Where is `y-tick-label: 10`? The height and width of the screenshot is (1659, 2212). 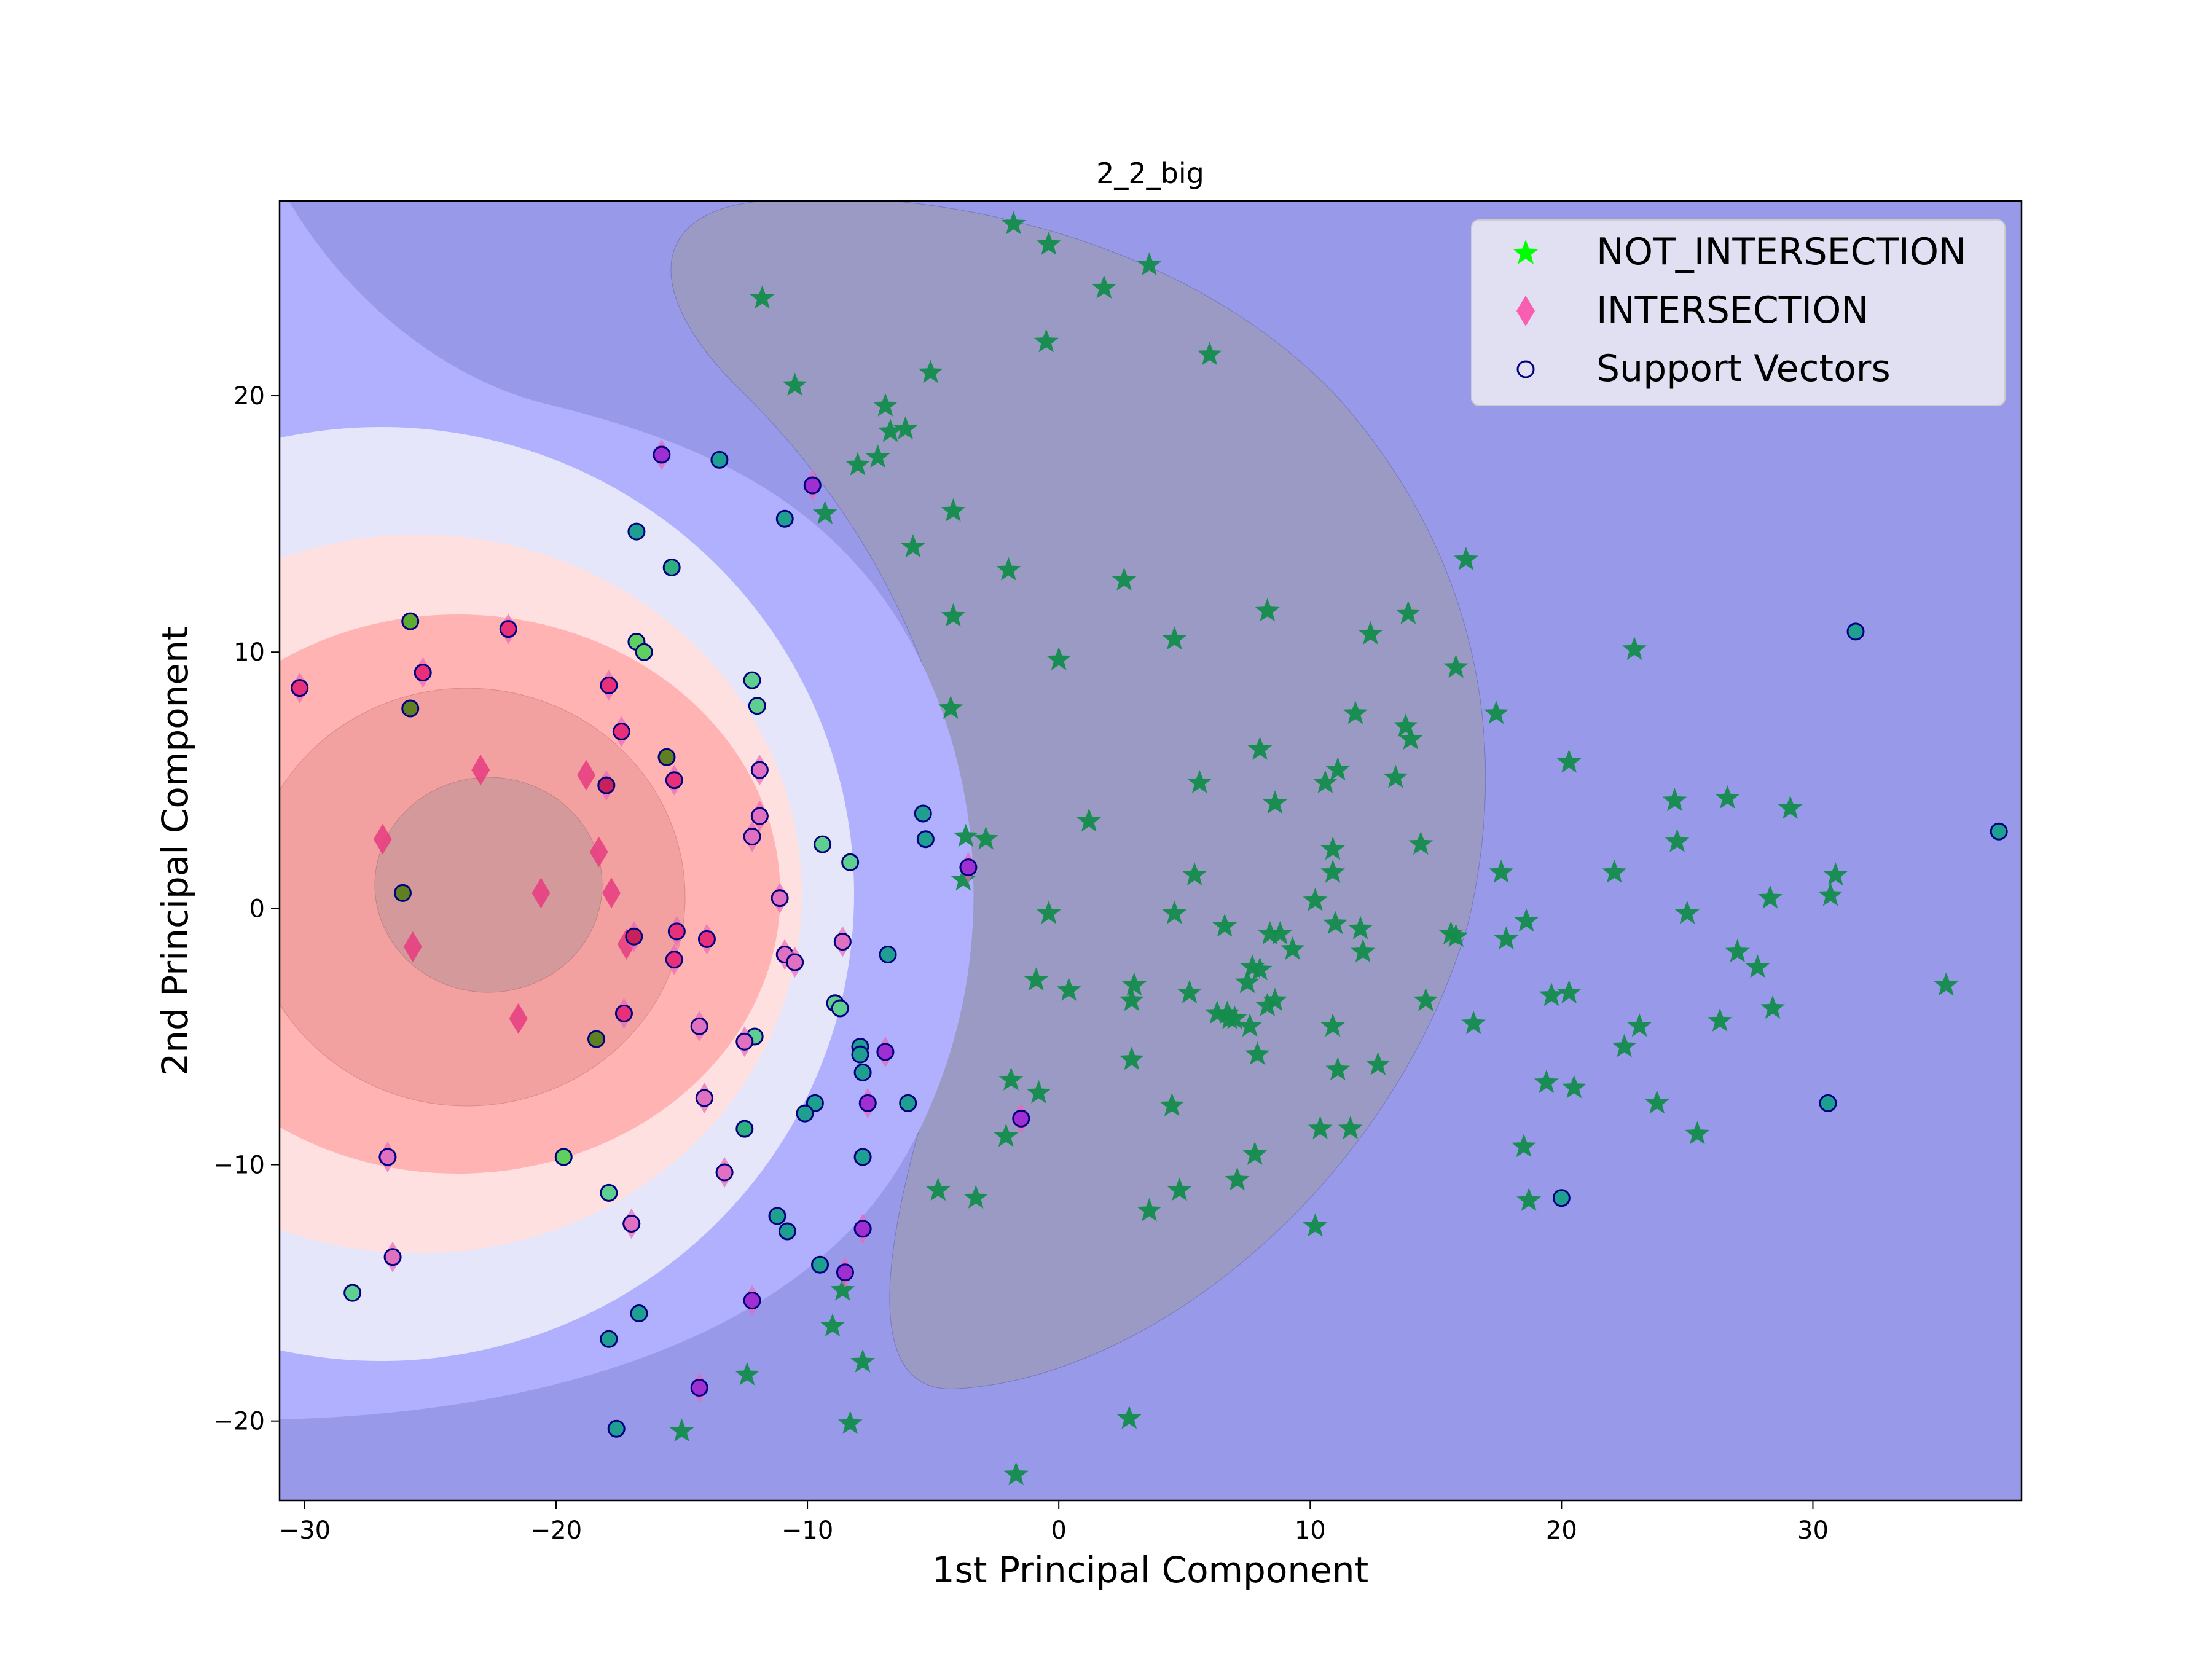 y-tick-label: 10 is located at coordinates (249, 652).